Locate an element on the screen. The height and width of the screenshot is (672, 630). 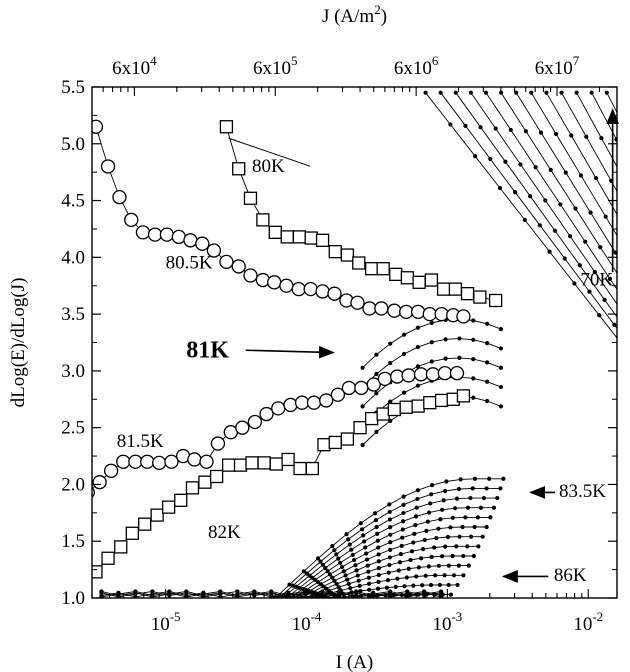
annotation-80_5K: 80.5K is located at coordinates (189, 263).